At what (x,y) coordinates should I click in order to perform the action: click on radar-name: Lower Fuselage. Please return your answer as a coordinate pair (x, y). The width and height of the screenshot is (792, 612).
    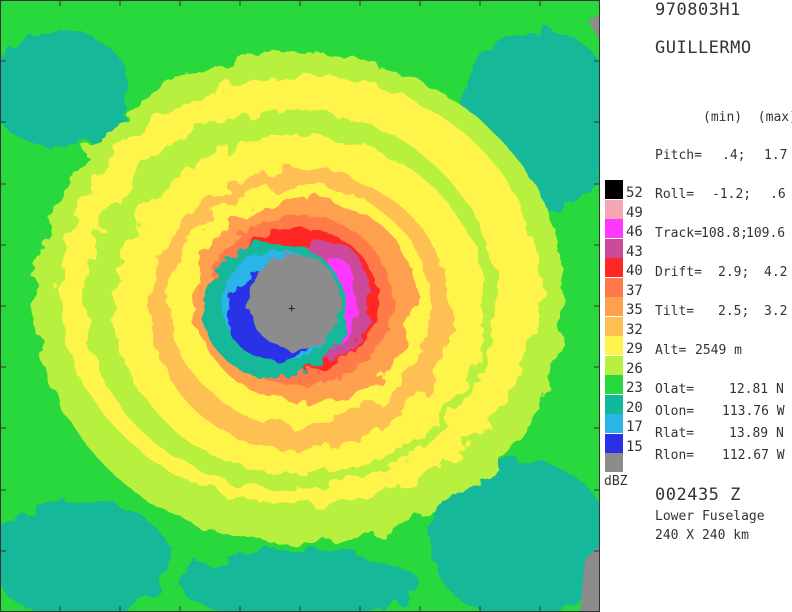
    Looking at the image, I should click on (710, 516).